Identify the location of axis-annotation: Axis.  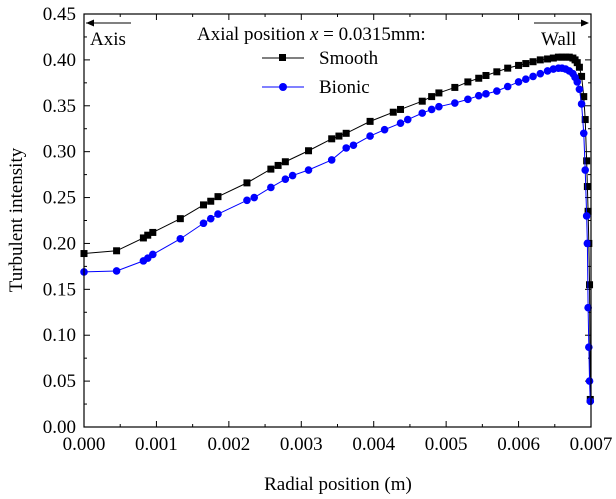
(108, 34).